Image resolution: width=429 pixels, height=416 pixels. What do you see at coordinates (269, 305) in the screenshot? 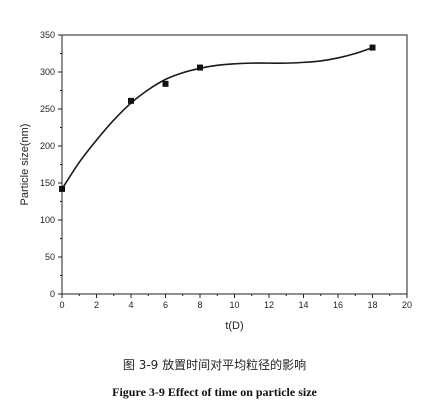
I see `x-tick-label-12: 12` at bounding box center [269, 305].